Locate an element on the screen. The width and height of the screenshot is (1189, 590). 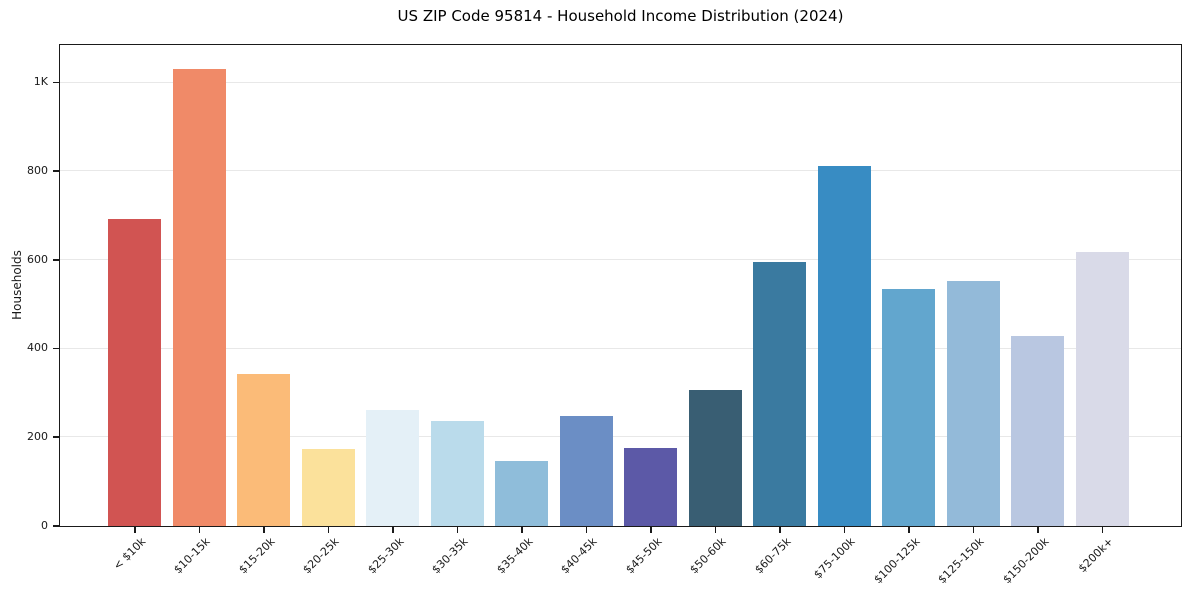
y-tick-label: 1K is located at coordinates (40, 82).